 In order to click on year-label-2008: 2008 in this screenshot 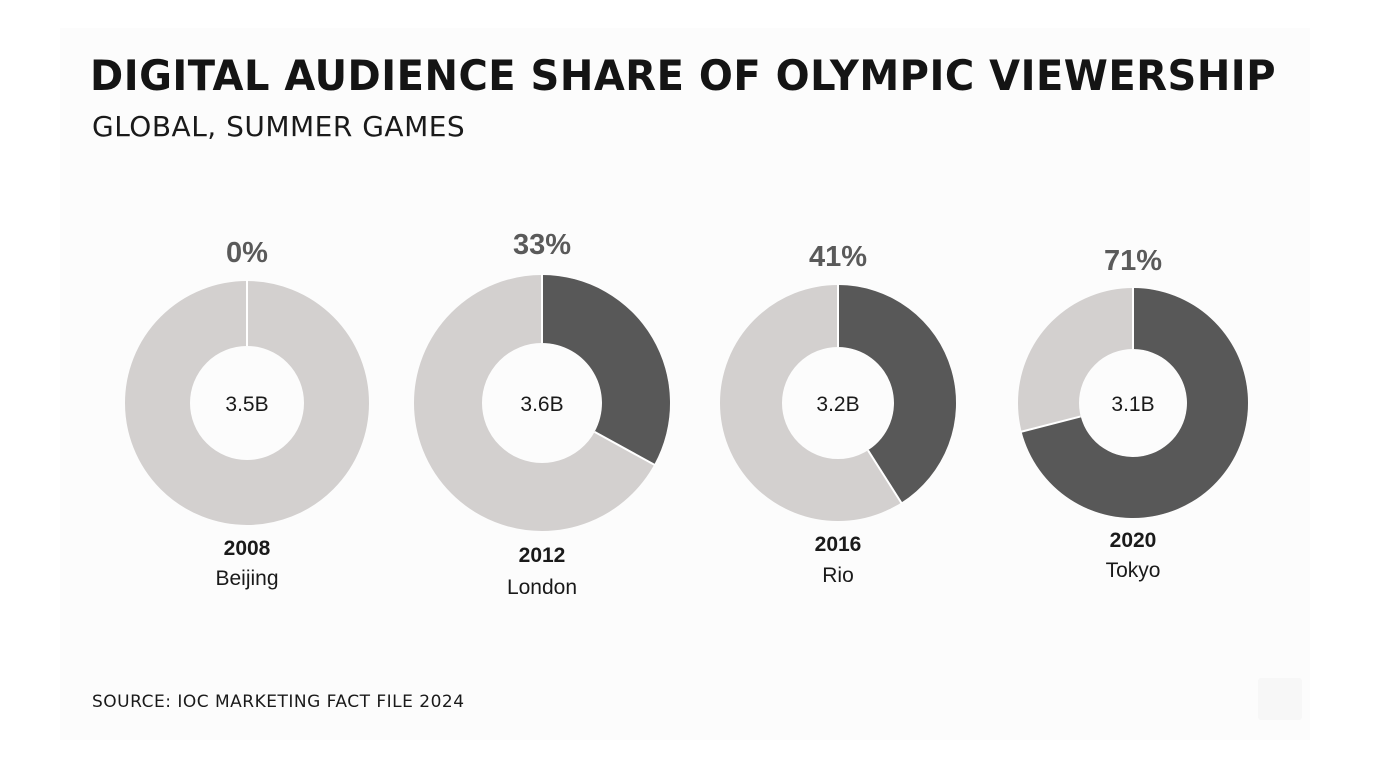, I will do `click(247, 548)`.